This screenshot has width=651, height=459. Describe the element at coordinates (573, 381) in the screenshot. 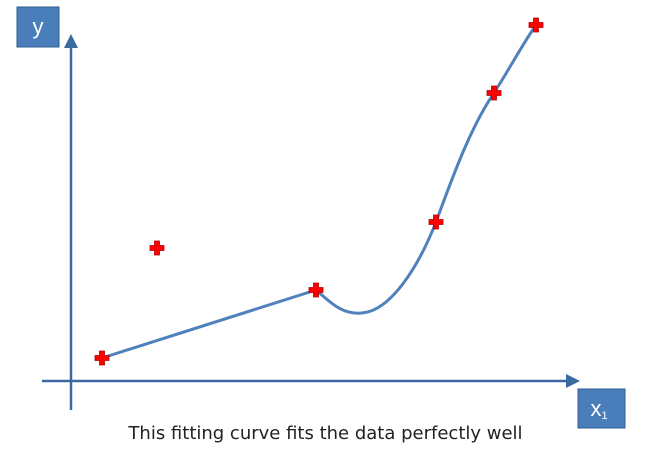

I see `x-axis-arrowhead` at that location.